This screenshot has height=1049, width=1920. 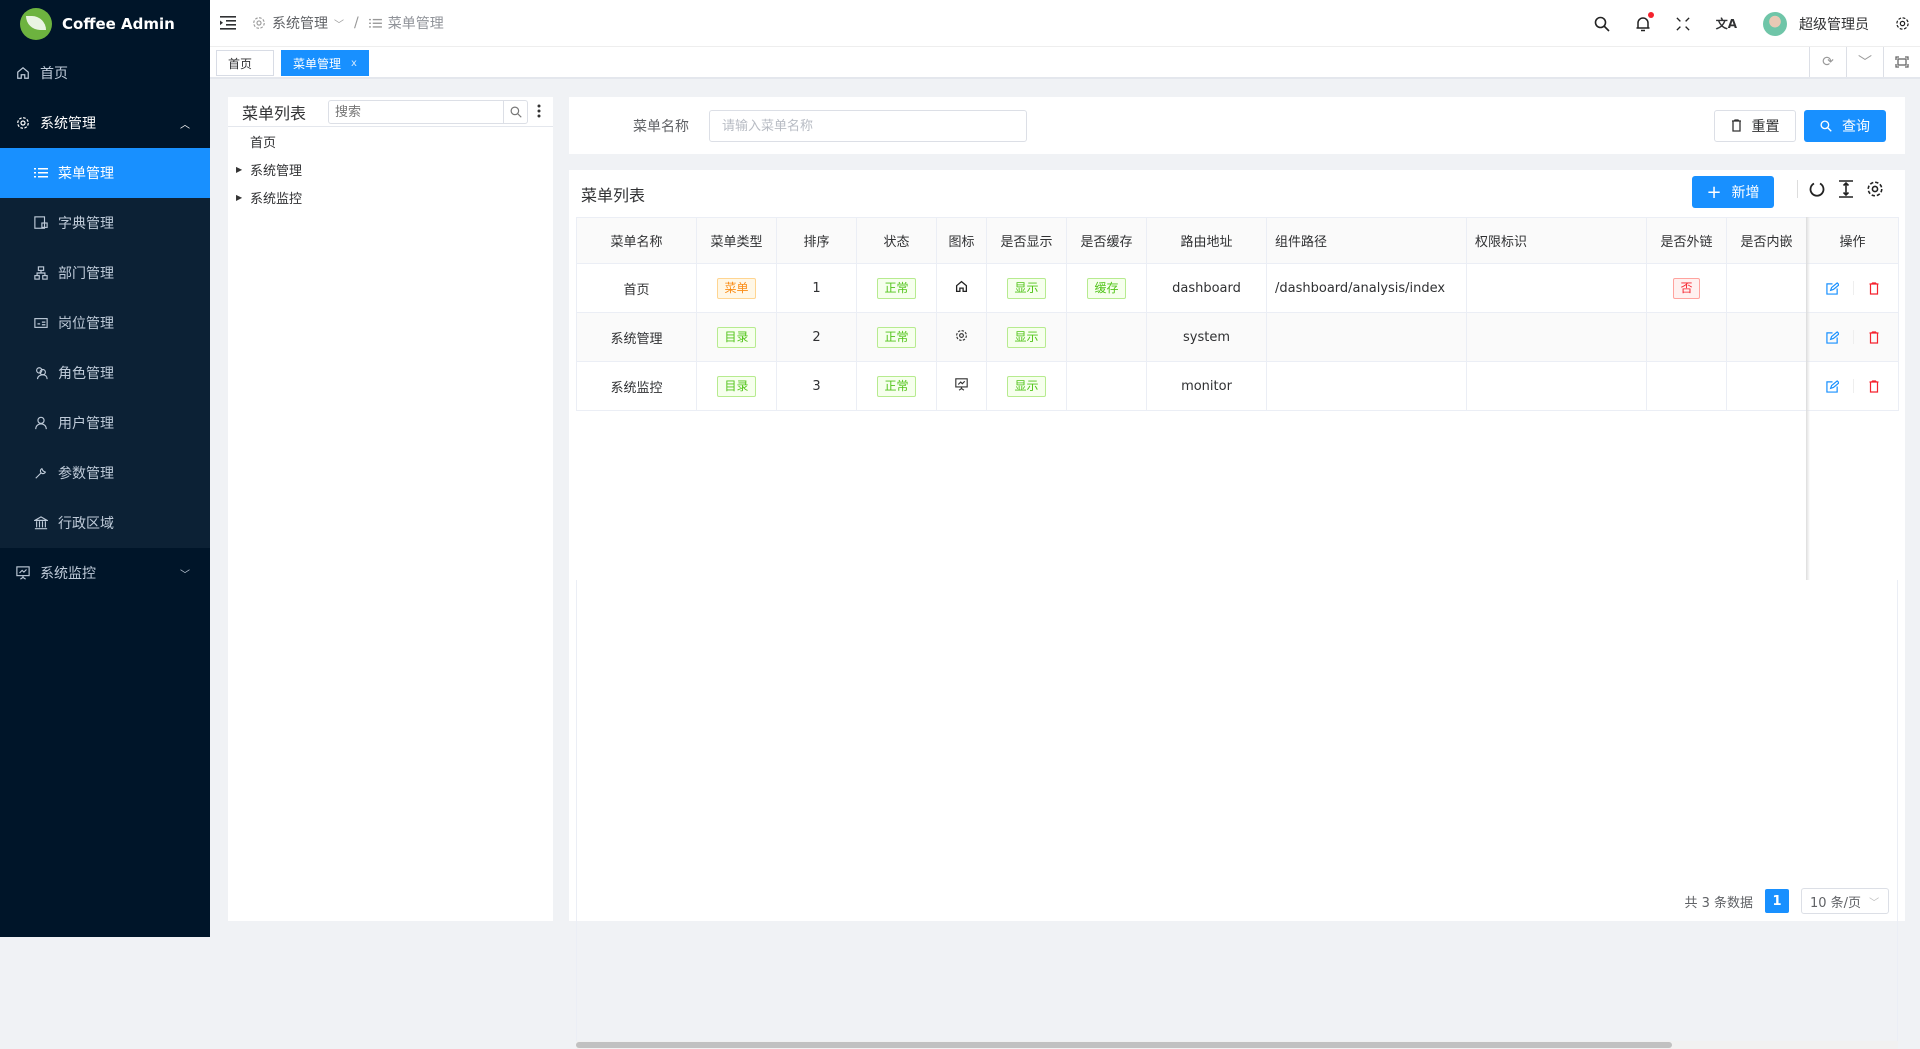 I want to click on page-size-select: 10 条/页 ﹀, so click(x=1845, y=901).